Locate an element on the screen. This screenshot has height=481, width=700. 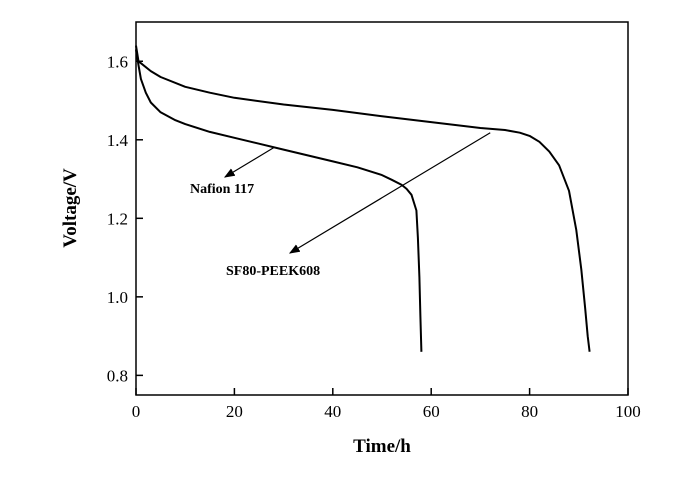
y-tick-label: 1.4 is located at coordinates (118, 140).